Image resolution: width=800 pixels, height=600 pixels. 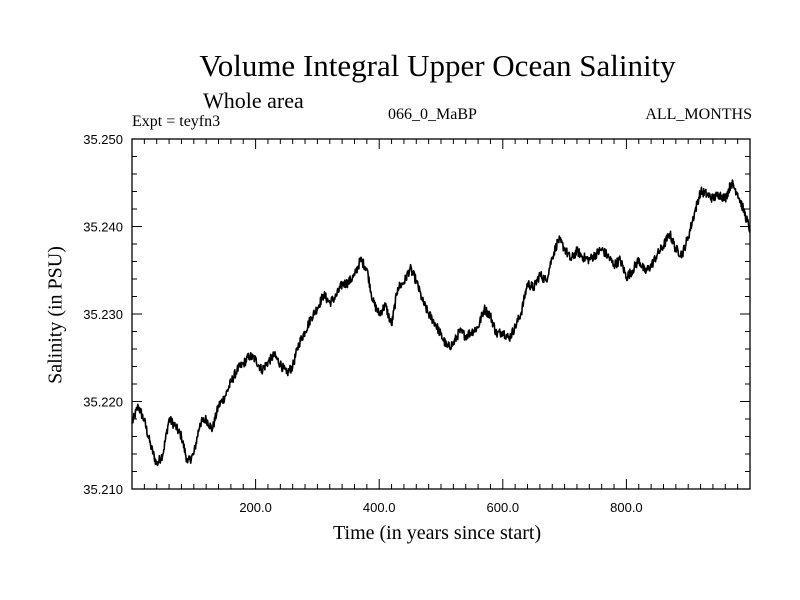 I want to click on x-tick-label: 200.0, so click(x=255, y=507).